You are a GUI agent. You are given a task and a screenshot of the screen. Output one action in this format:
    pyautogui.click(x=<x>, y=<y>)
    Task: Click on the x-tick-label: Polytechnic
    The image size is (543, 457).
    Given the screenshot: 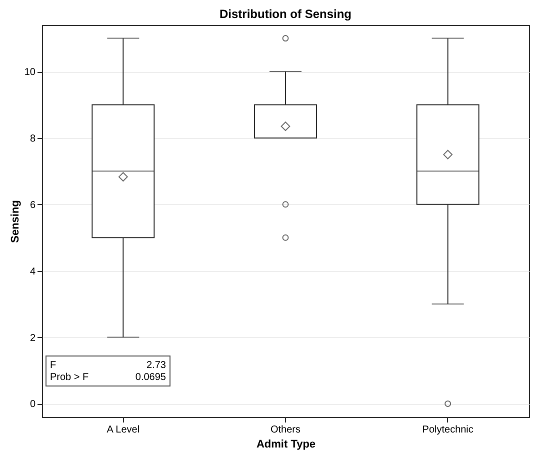 What is the action you would take?
    pyautogui.click(x=448, y=430)
    